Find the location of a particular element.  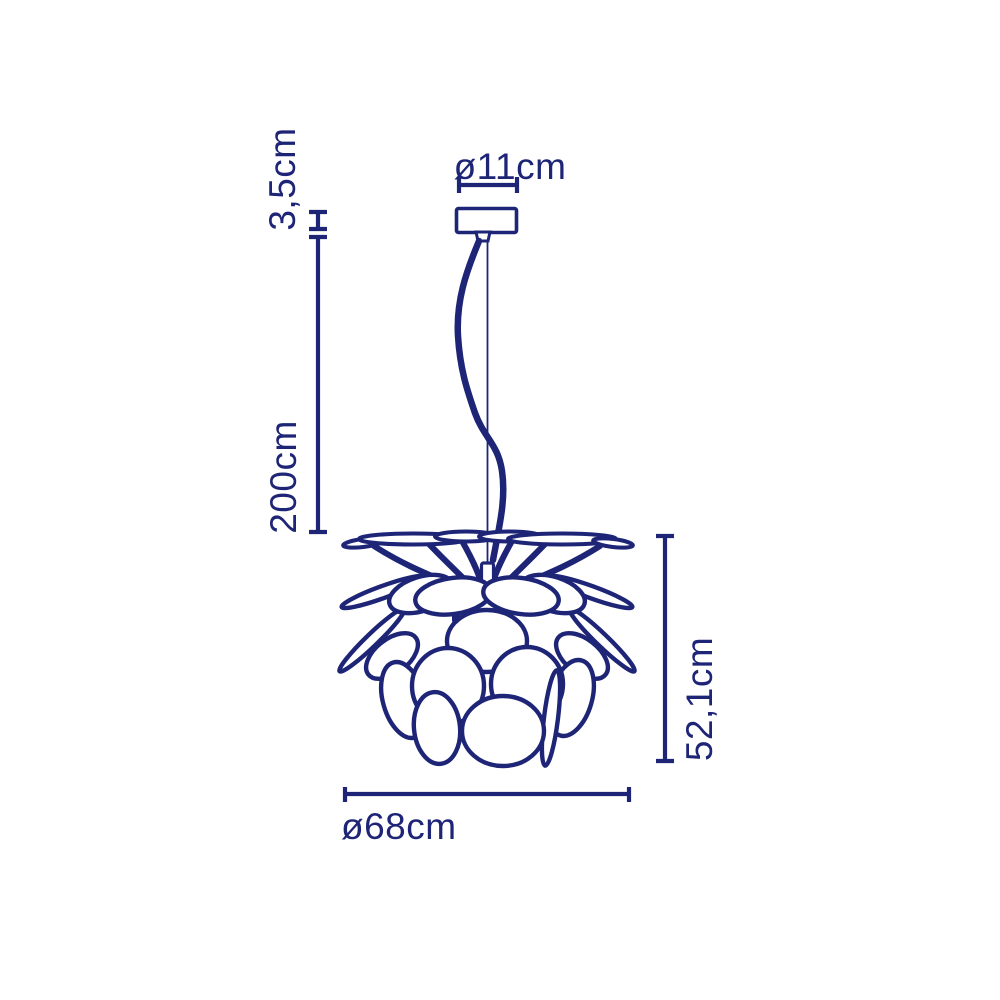

dimension-shade-diameter is located at coordinates (487, 794).